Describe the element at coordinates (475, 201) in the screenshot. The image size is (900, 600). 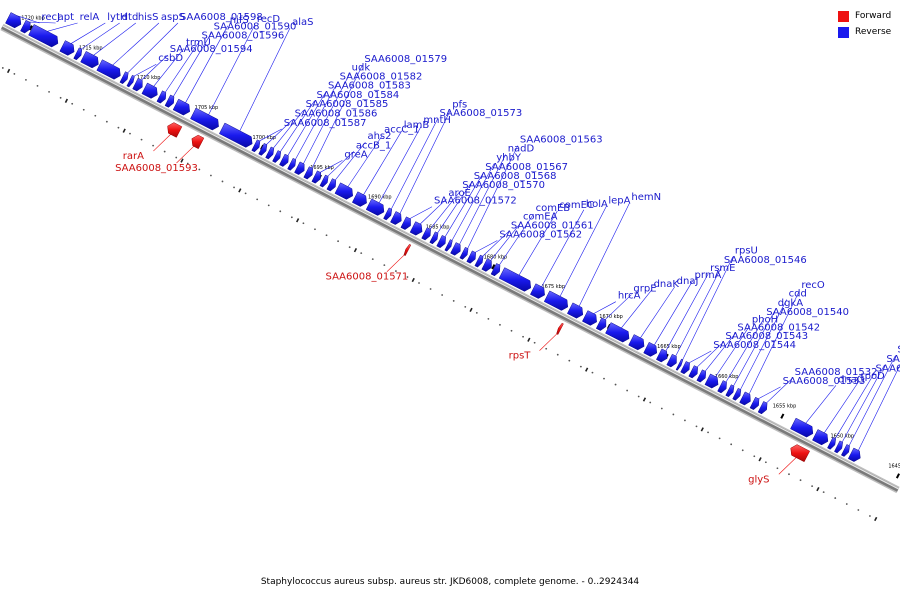
I see `reverse-gene-label: SAA6008_01572` at that location.